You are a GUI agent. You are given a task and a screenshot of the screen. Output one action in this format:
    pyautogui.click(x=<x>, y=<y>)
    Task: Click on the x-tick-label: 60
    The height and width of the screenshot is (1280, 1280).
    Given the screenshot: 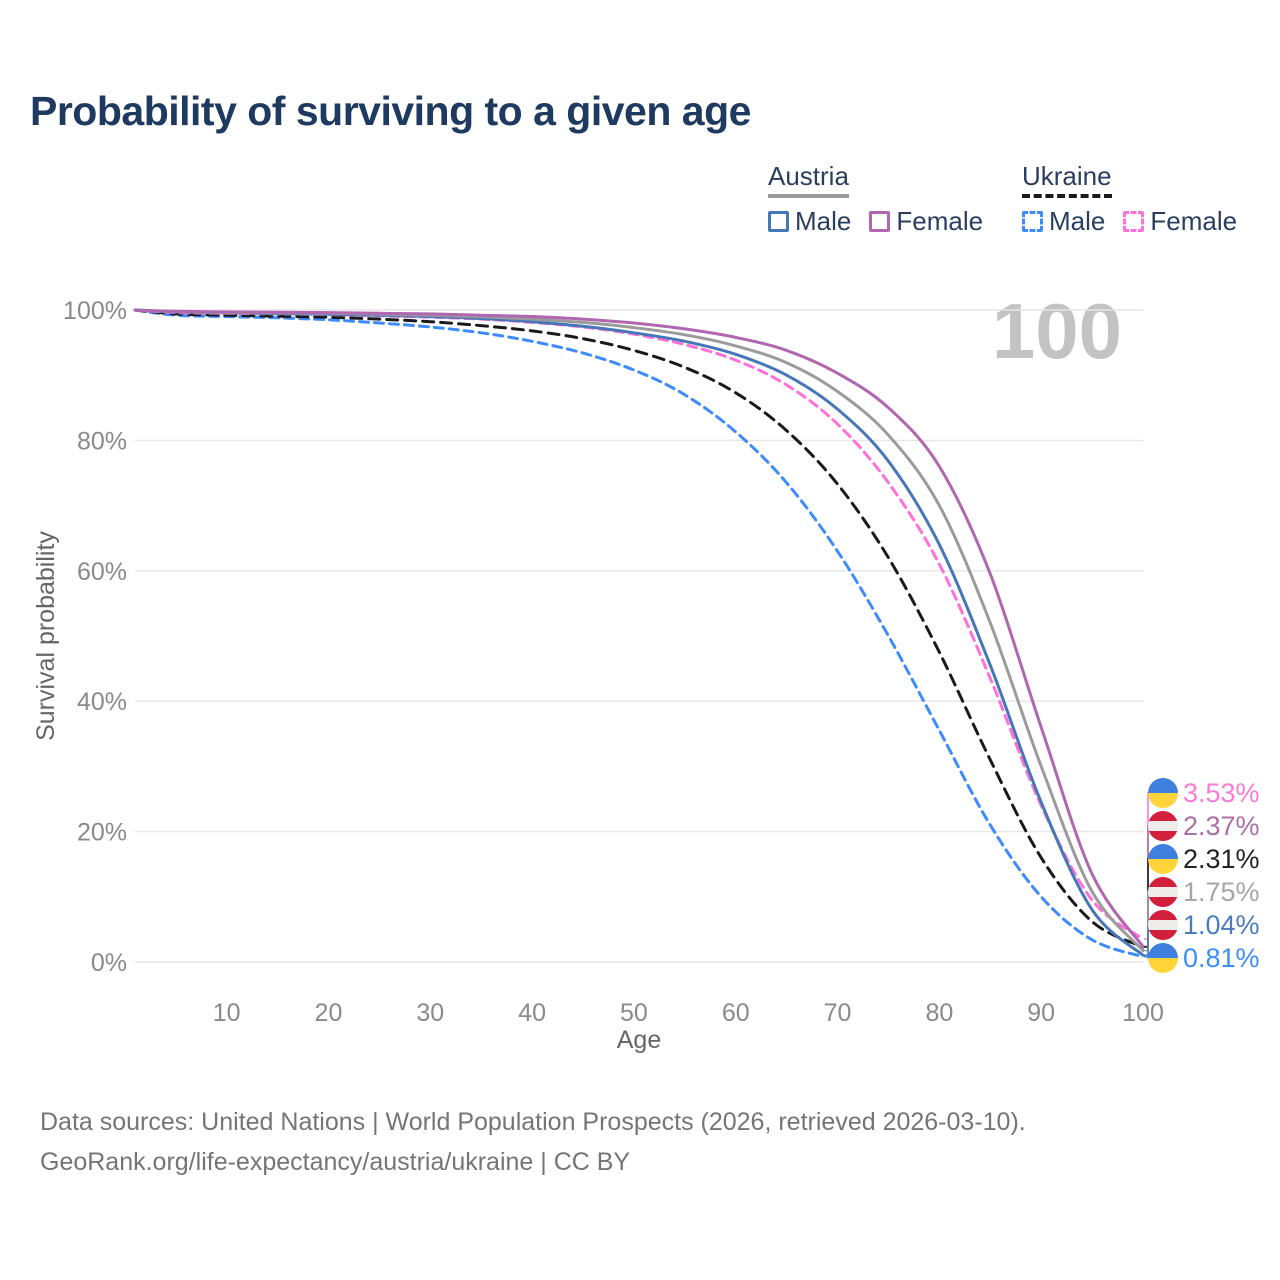 What is the action you would take?
    pyautogui.click(x=736, y=1013)
    